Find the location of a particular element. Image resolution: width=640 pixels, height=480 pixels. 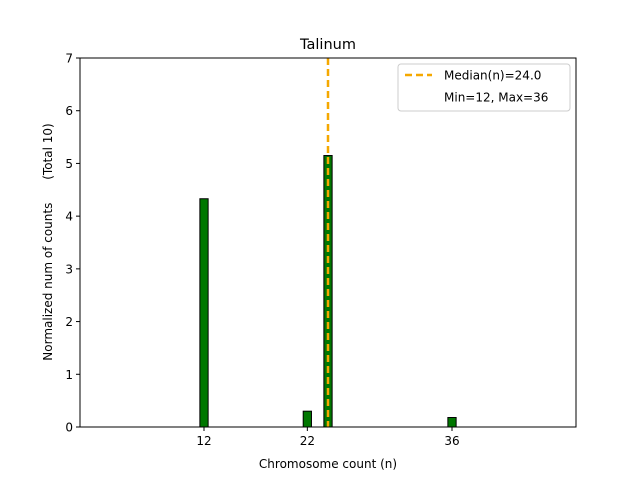

y-tick-label: 4 is located at coordinates (69, 217).